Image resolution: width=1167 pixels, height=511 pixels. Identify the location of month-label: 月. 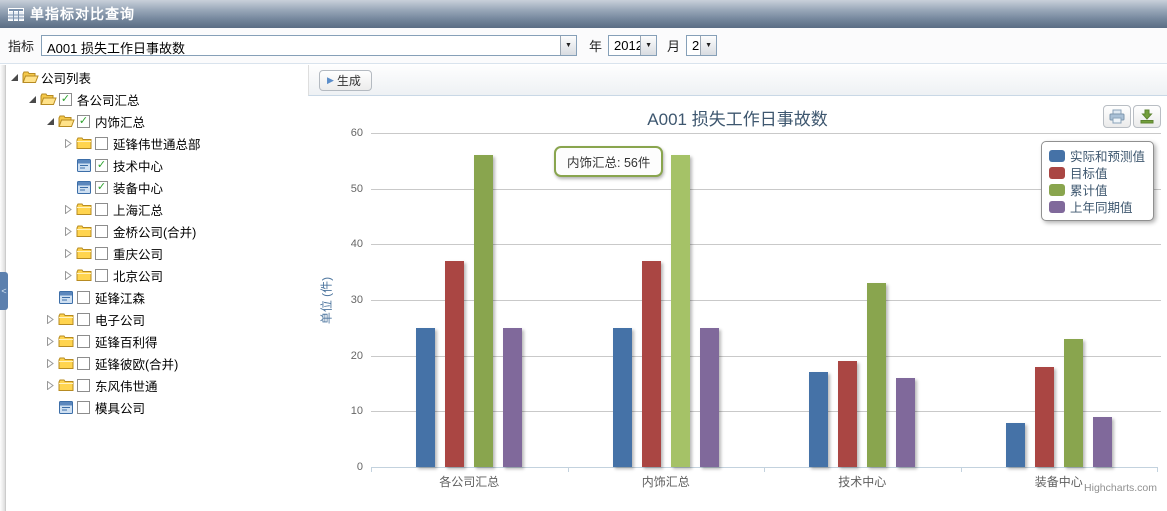
(674, 46).